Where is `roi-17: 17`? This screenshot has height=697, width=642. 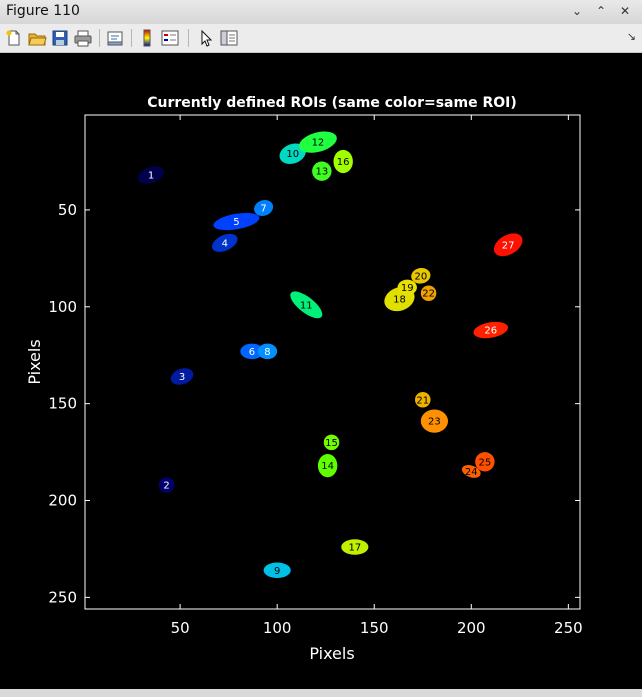
roi-17: 17 is located at coordinates (355, 547).